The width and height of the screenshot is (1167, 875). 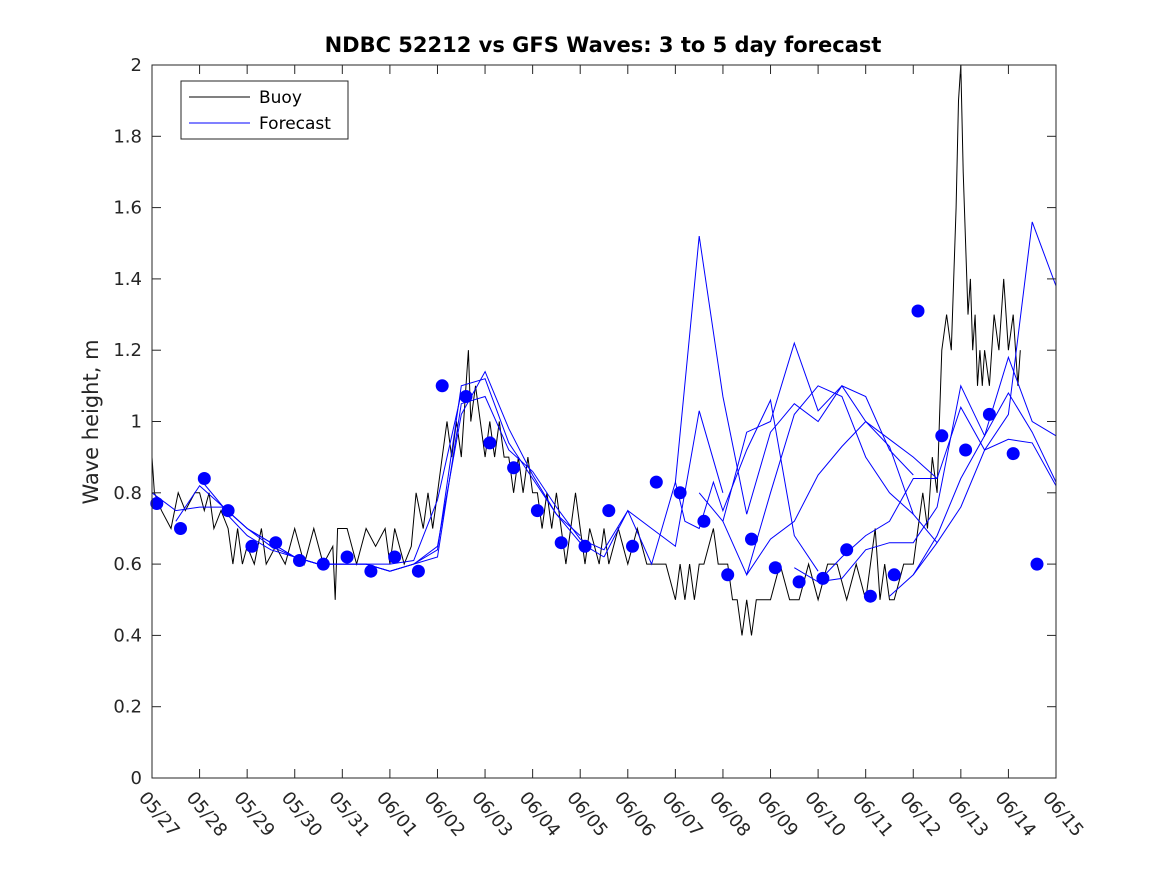 I want to click on legend: Buoy Forecast, so click(x=264, y=110).